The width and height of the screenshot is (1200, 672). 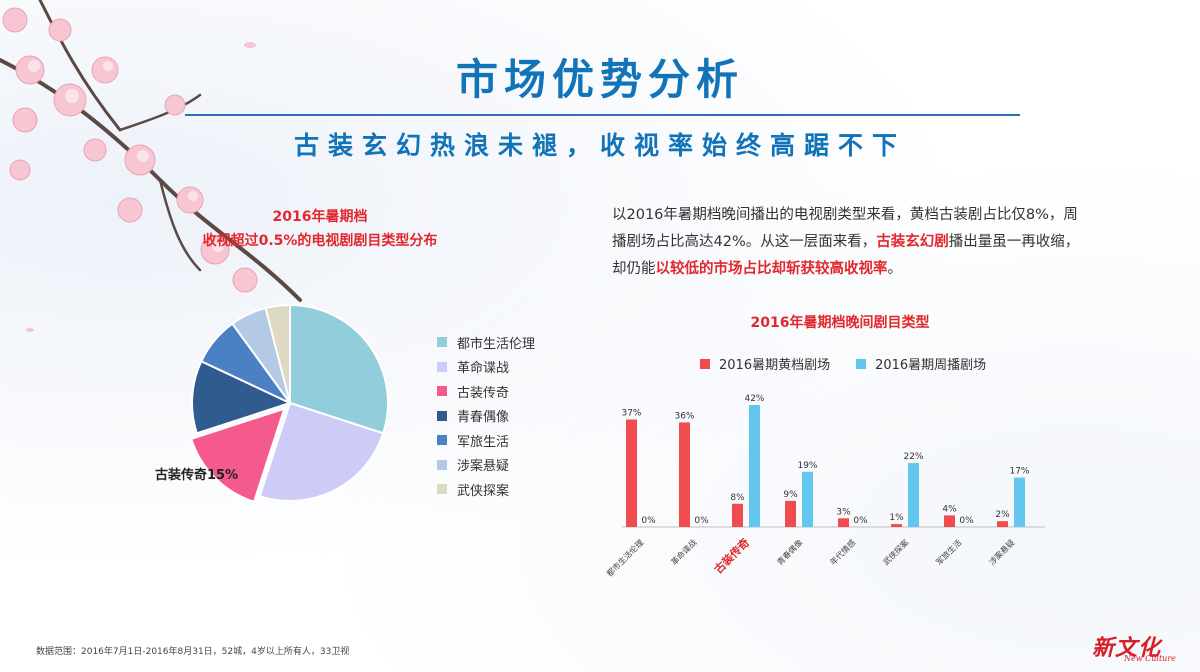 I want to click on title-divider, so click(x=602, y=115).